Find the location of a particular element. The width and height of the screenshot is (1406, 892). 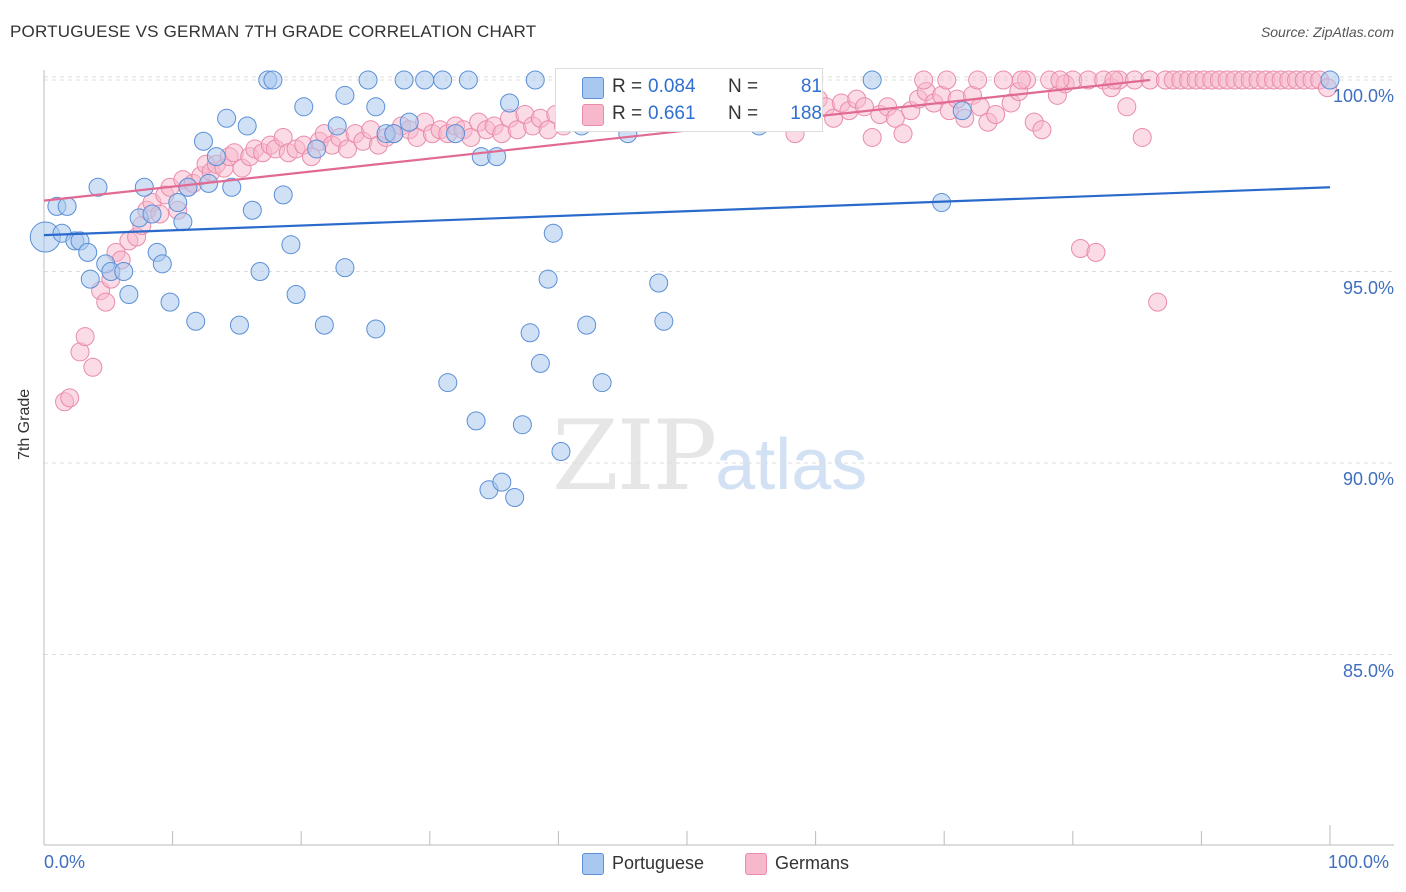

germans-swatch is located at coordinates (593, 115).